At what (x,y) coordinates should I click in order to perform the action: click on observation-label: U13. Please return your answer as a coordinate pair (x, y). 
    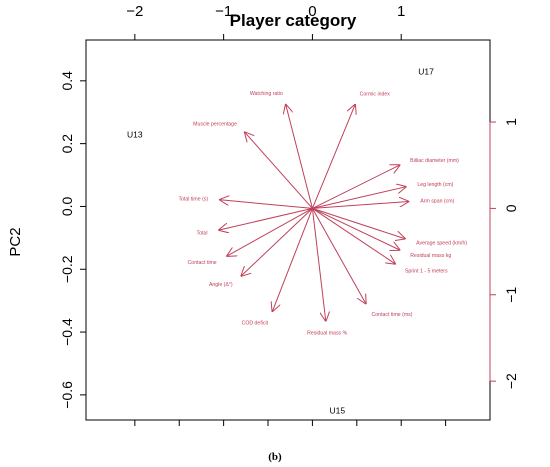
    Looking at the image, I should click on (135, 134).